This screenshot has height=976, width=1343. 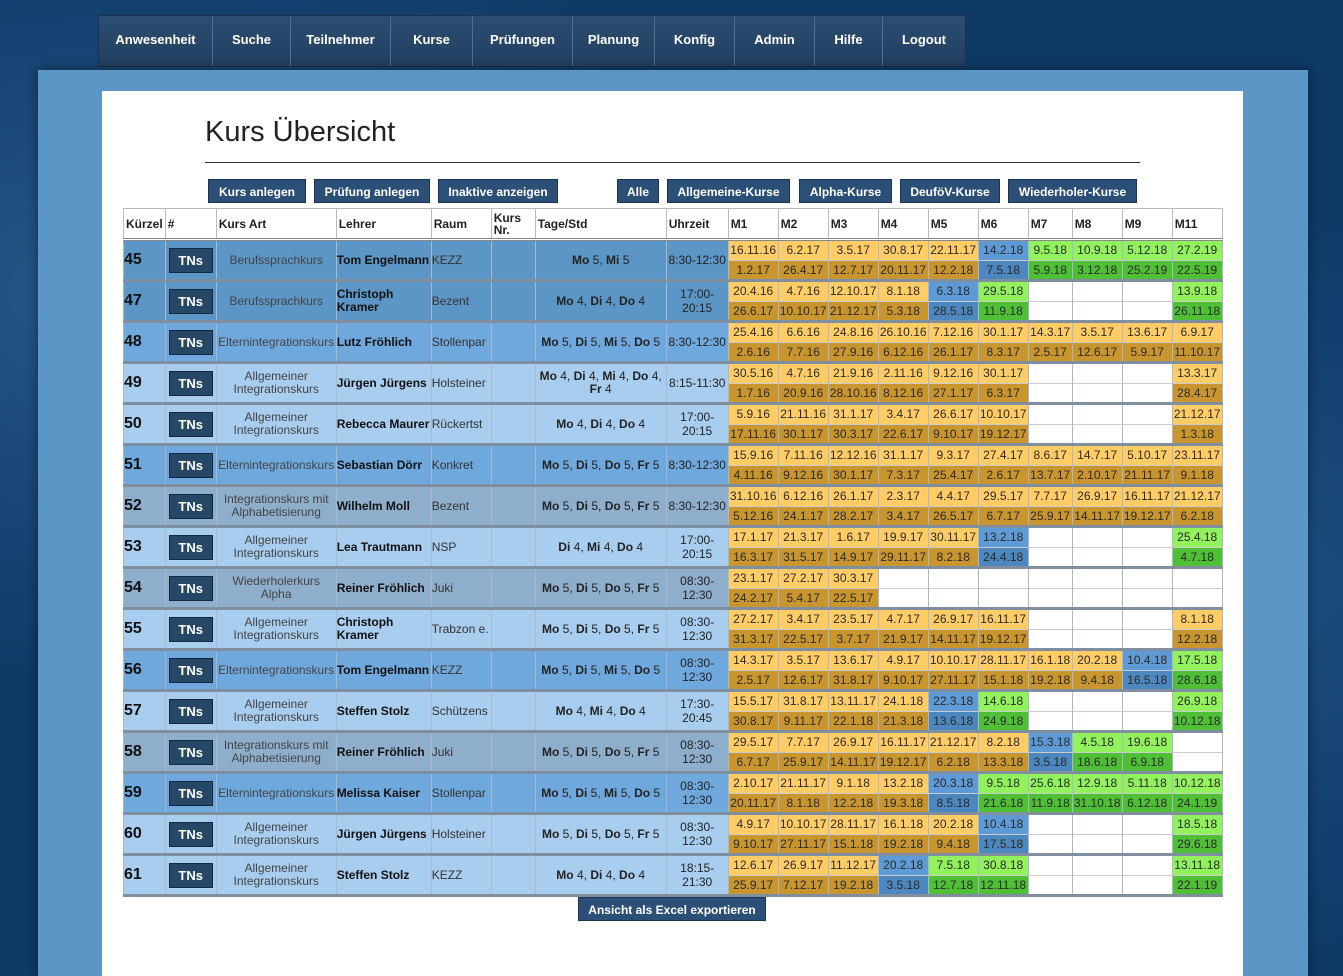 What do you see at coordinates (953, 834) in the screenshot?
I see `modul-cell: 20.2.18 9.4.18` at bounding box center [953, 834].